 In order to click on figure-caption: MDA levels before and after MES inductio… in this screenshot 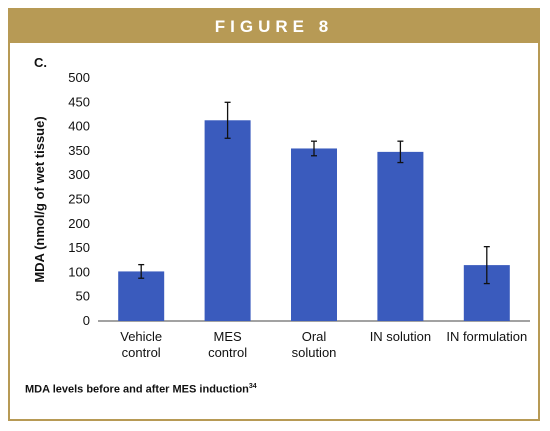, I will do `click(141, 389)`.